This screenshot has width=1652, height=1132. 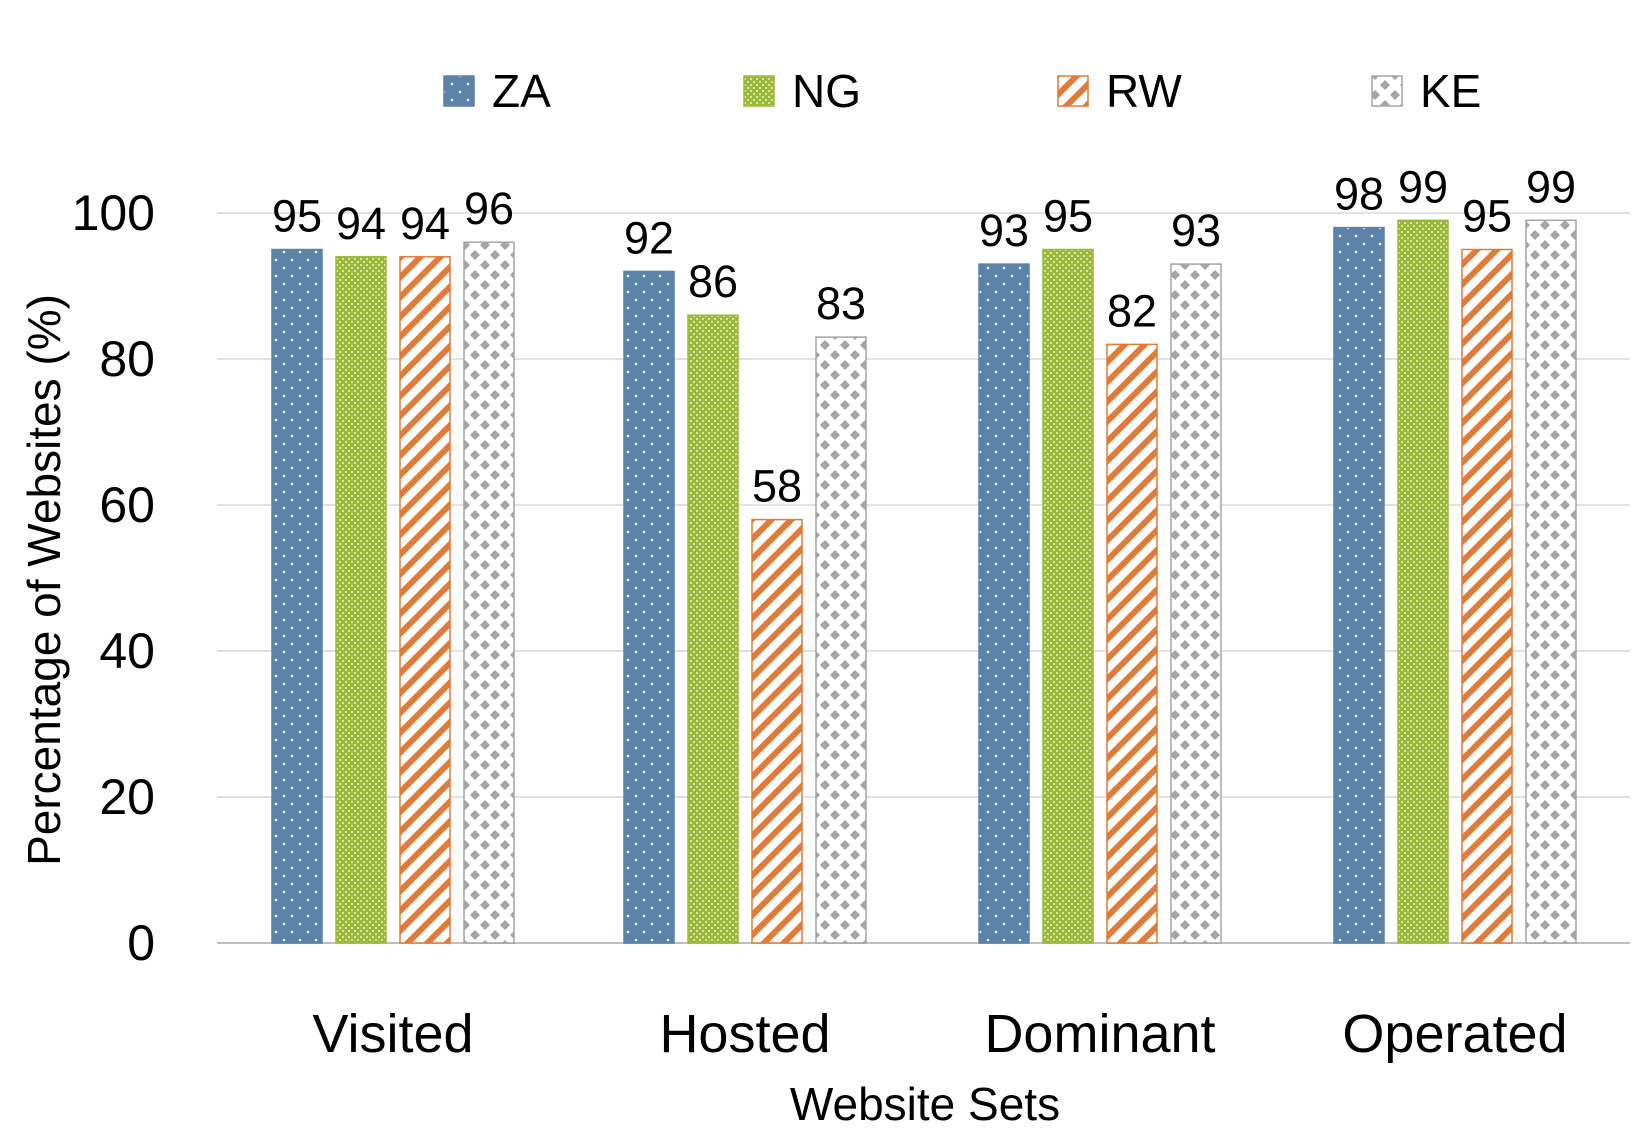 I want to click on legend-swatch-za, so click(x=459, y=91).